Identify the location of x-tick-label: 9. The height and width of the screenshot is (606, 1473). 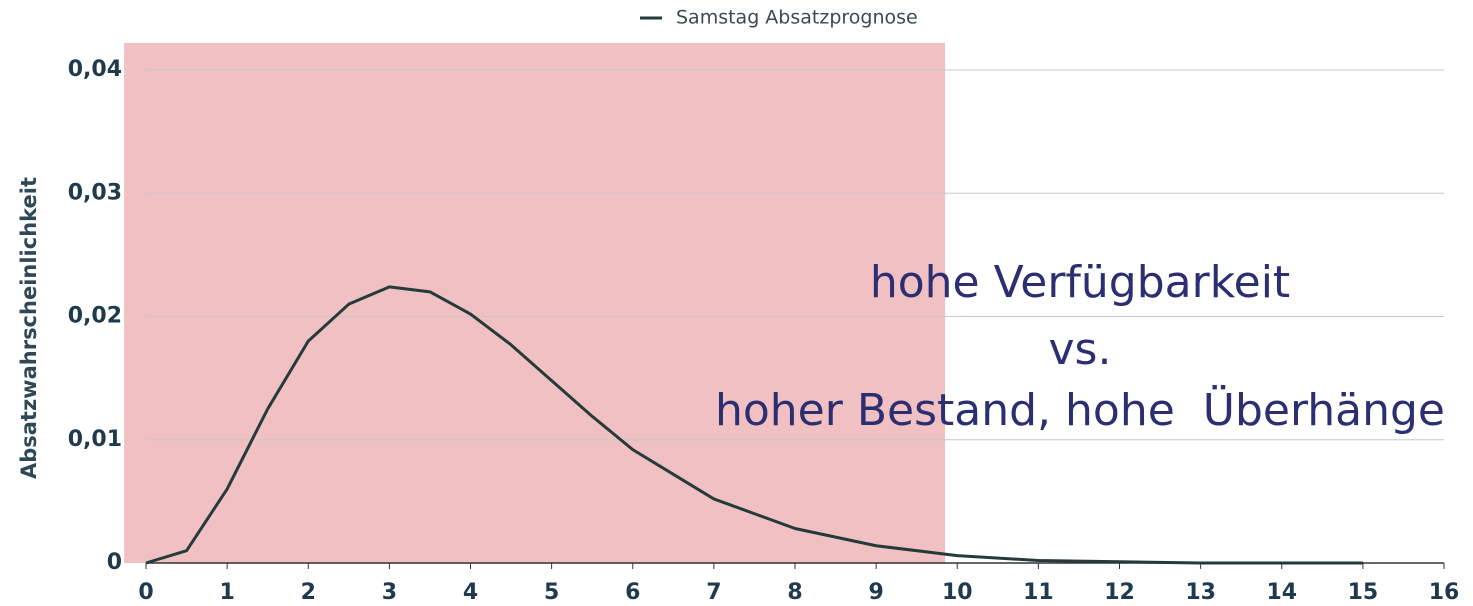
(875, 592).